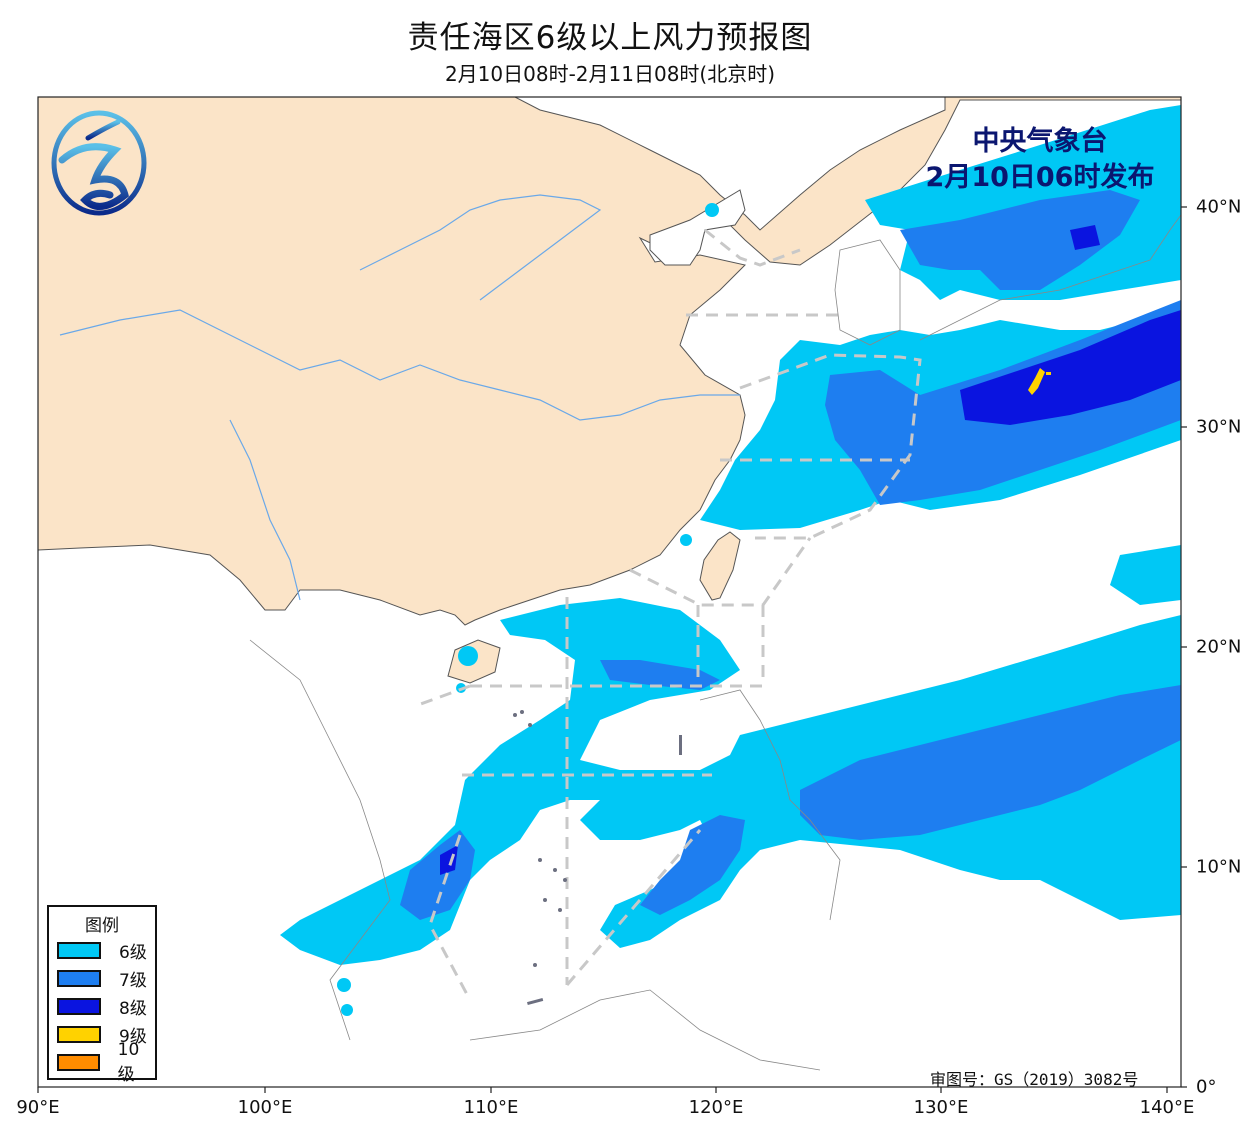 Image resolution: width=1260 pixels, height=1135 pixels. What do you see at coordinates (106, 1062) in the screenshot?
I see `legend-item-level-10: 10级` at bounding box center [106, 1062].